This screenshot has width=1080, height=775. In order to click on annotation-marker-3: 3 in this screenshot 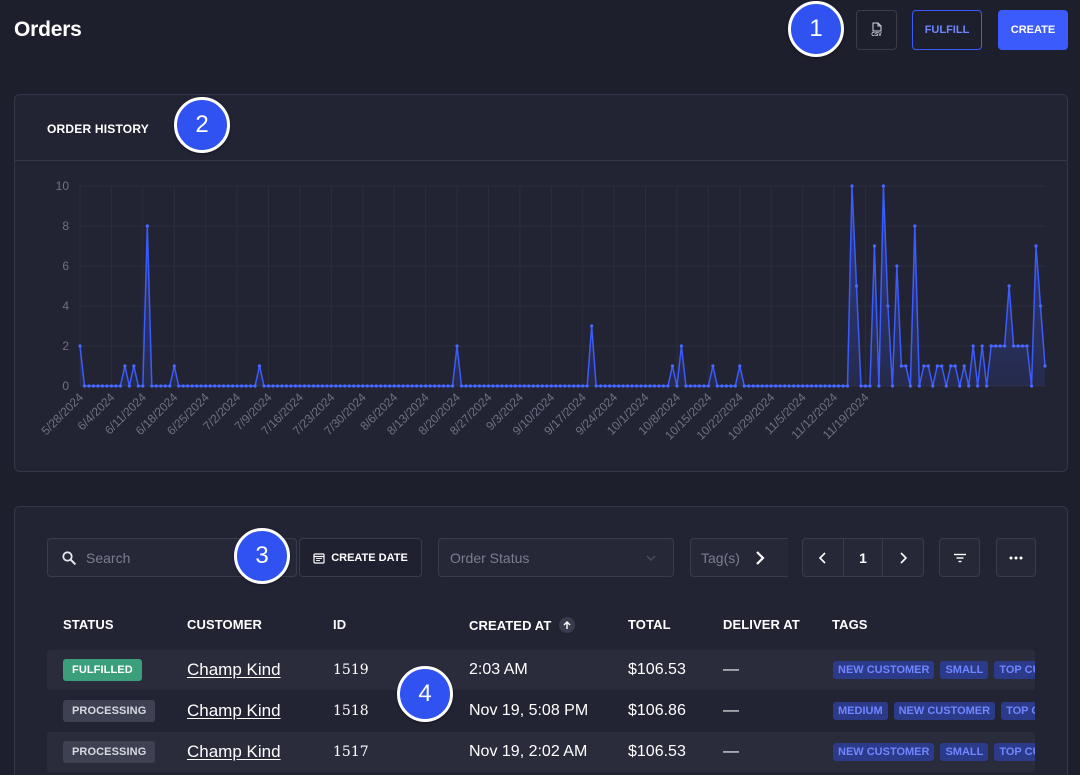, I will do `click(262, 556)`.